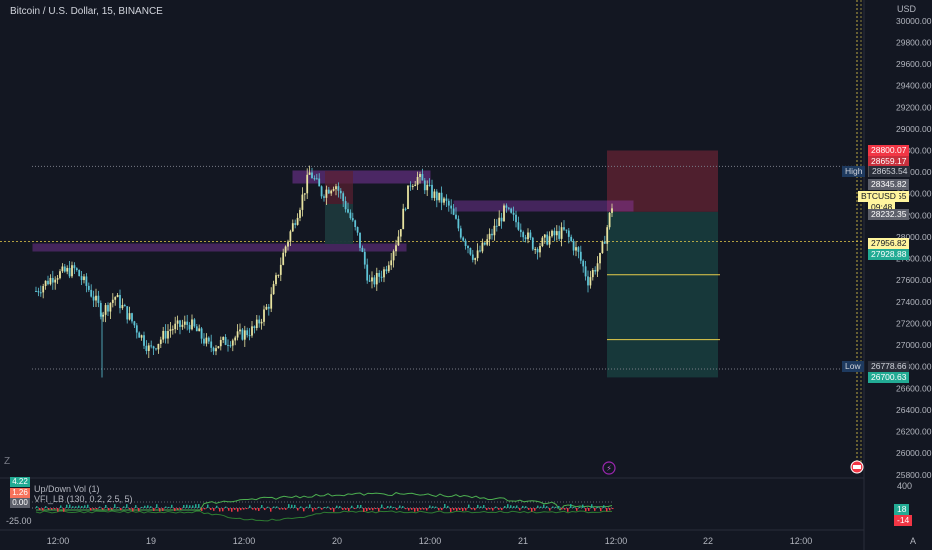  Describe the element at coordinates (907, 9) in the screenshot. I see `currency-label: USD` at that location.